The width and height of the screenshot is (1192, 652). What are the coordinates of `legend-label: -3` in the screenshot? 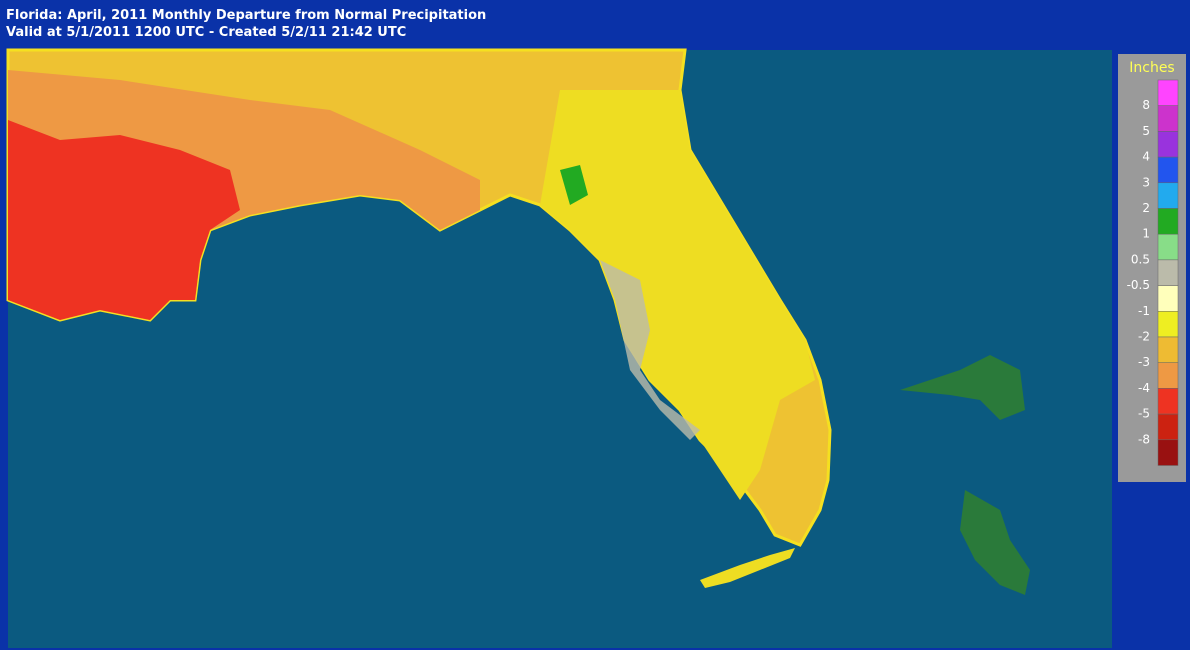 It's located at (1144, 362).